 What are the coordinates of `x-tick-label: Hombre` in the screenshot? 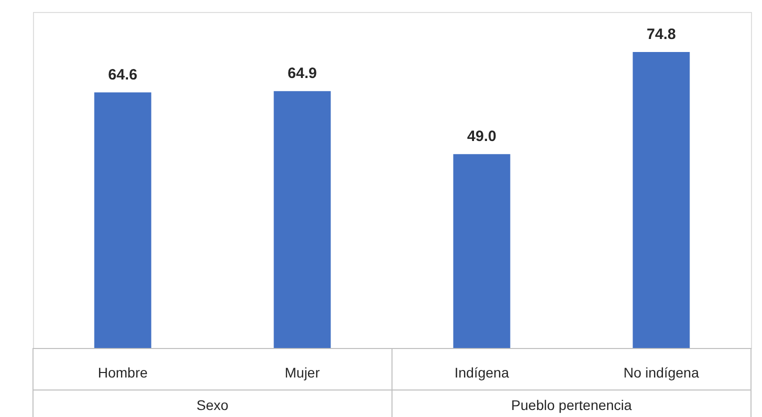 It's located at (123, 372).